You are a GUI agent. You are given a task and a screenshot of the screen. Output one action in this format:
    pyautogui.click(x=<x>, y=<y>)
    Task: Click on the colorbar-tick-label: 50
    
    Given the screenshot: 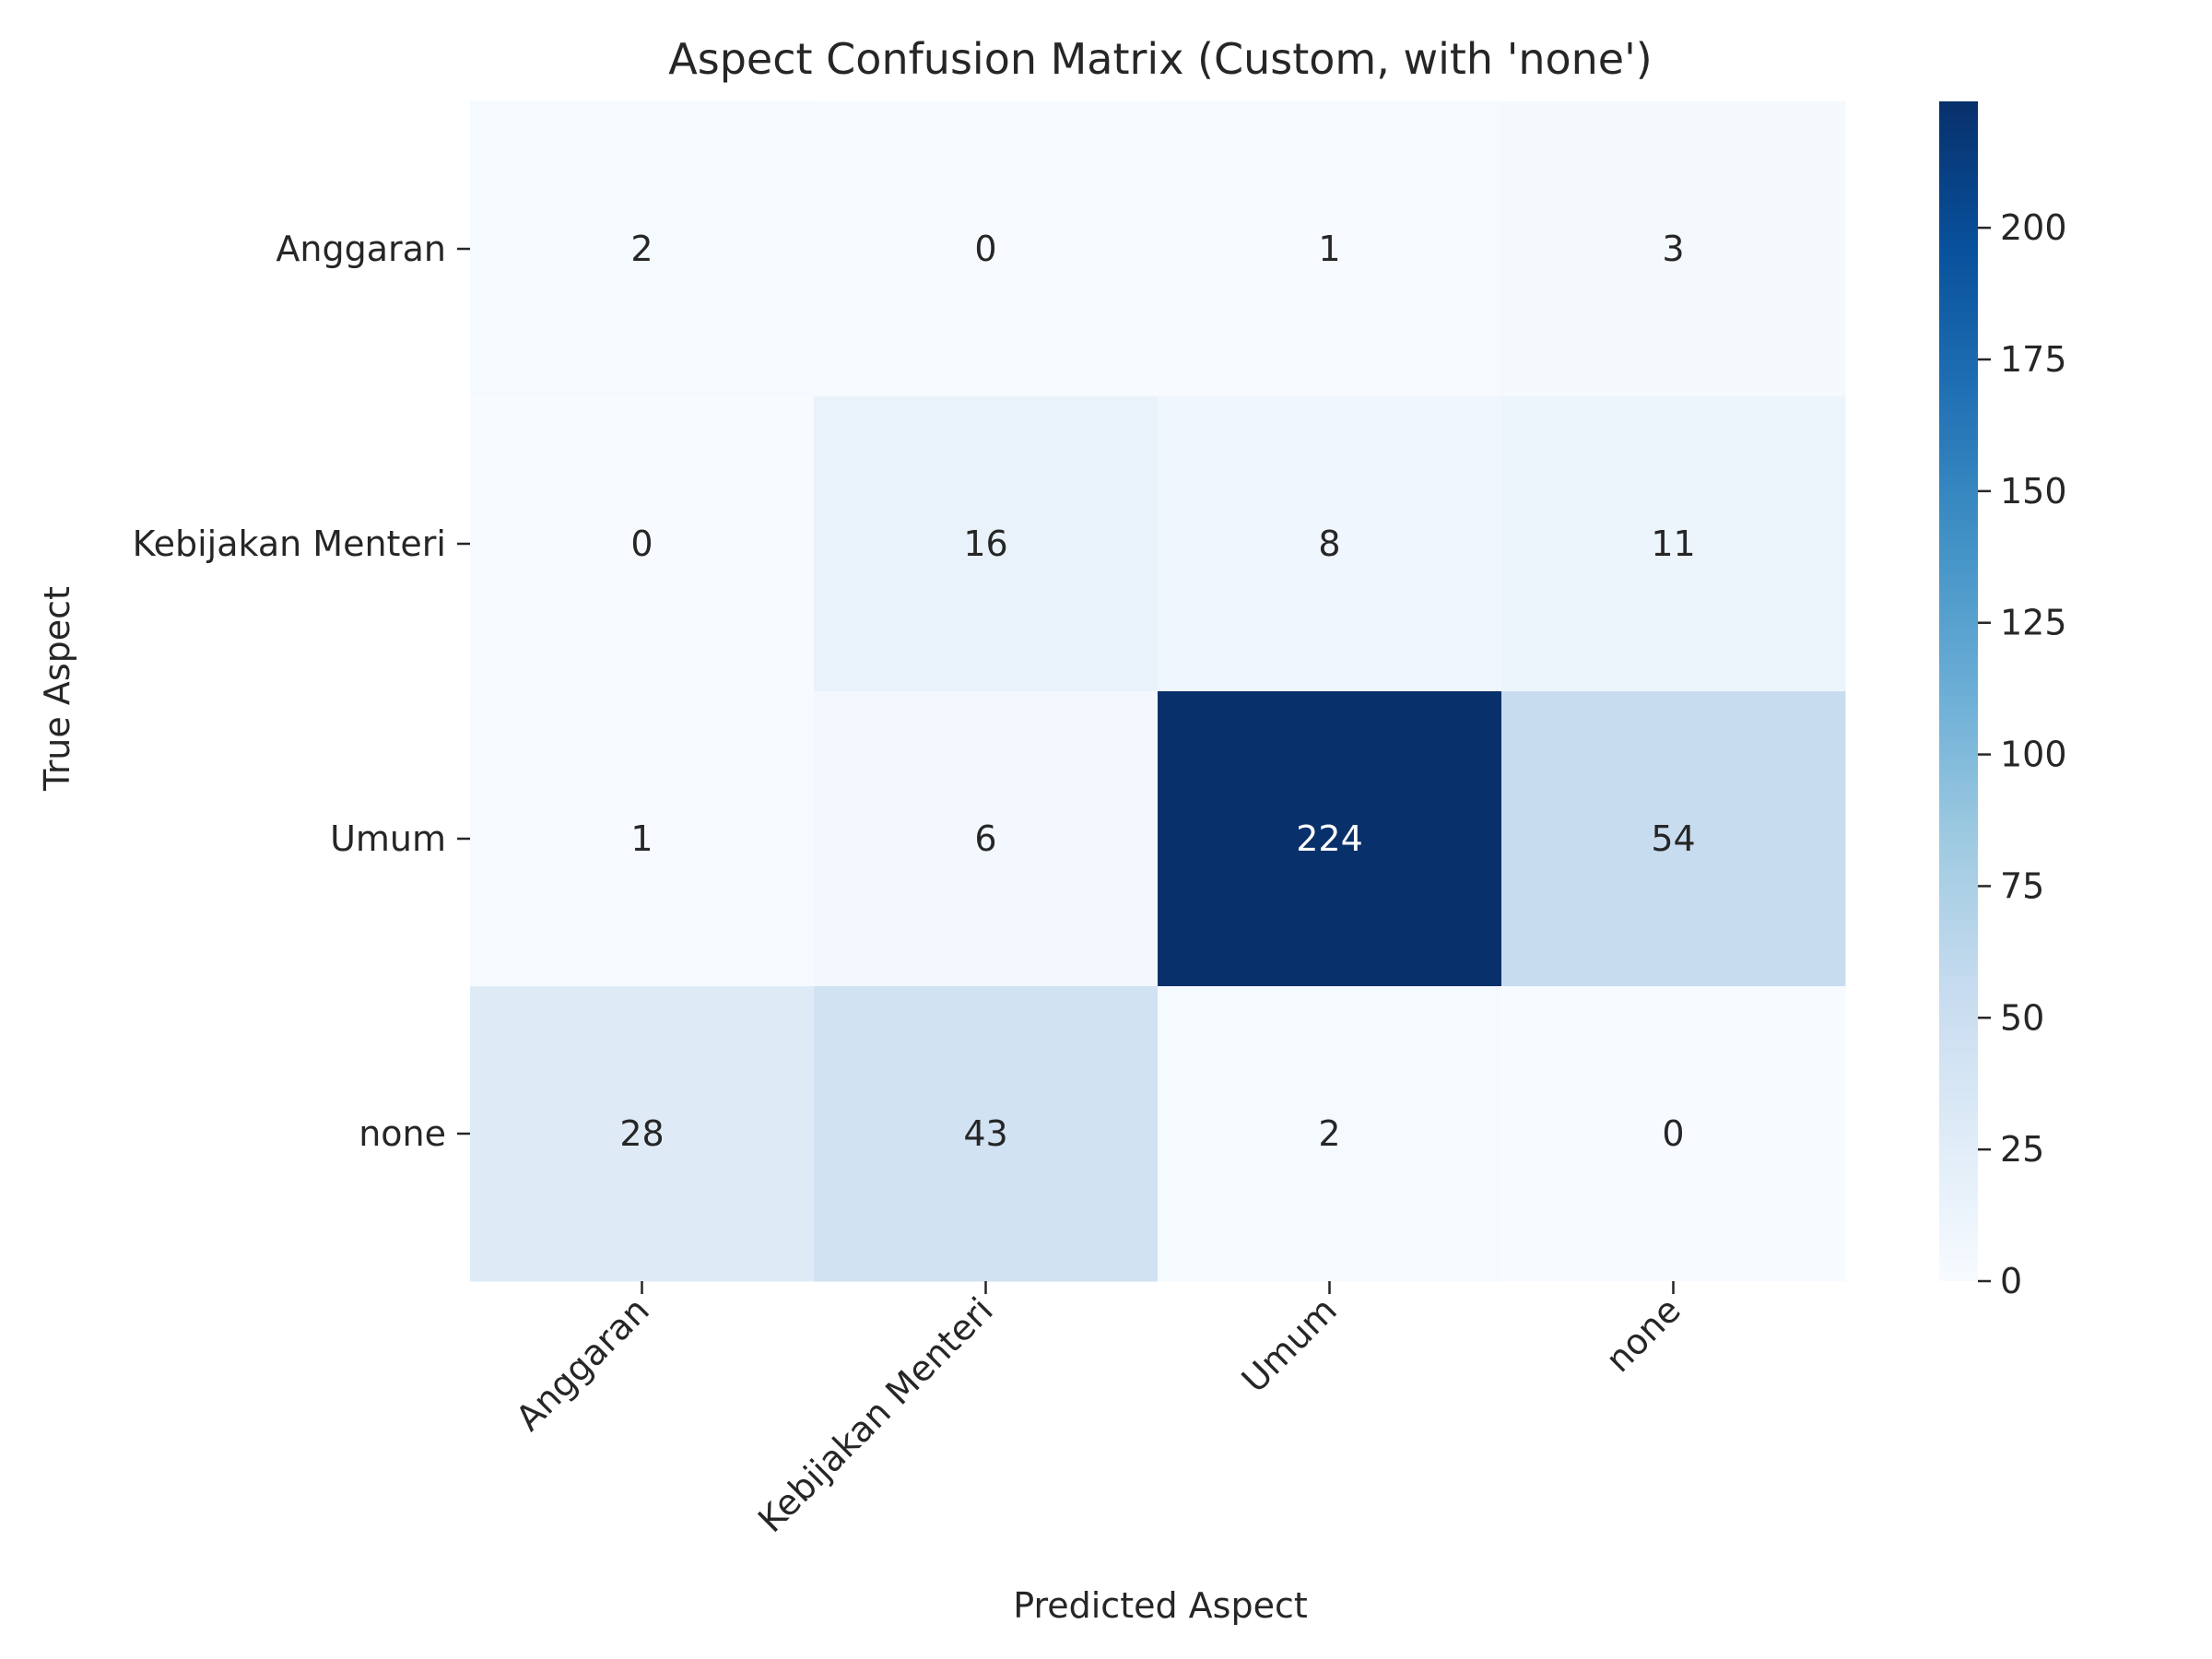 What is the action you would take?
    pyautogui.click(x=2022, y=1017)
    